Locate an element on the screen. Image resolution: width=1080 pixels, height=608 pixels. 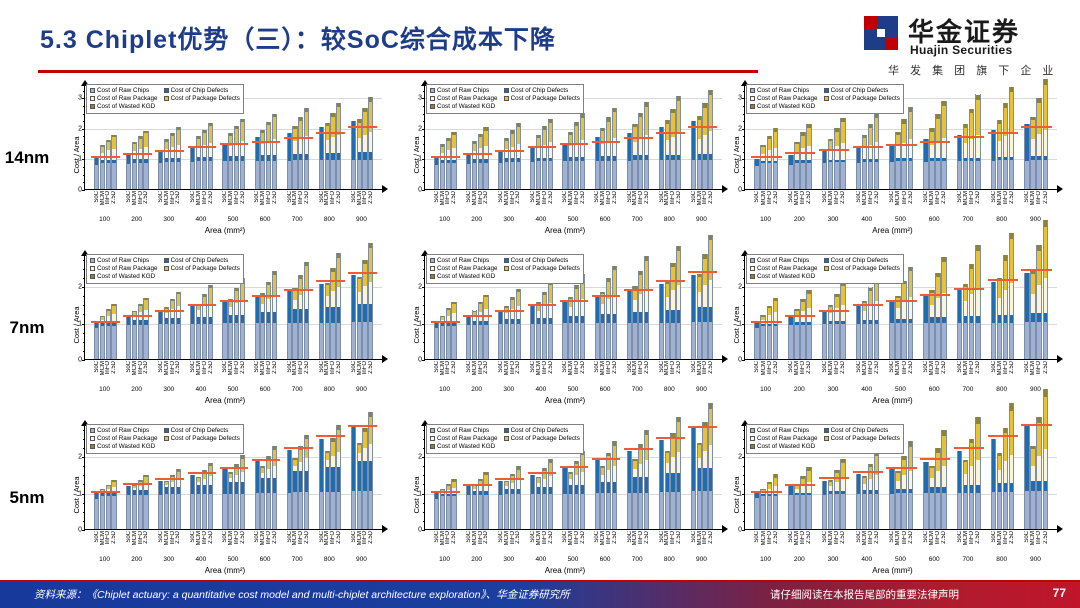
bar-group-100: SoC MCM InFO 2.5D is located at coordinates (445, 145).